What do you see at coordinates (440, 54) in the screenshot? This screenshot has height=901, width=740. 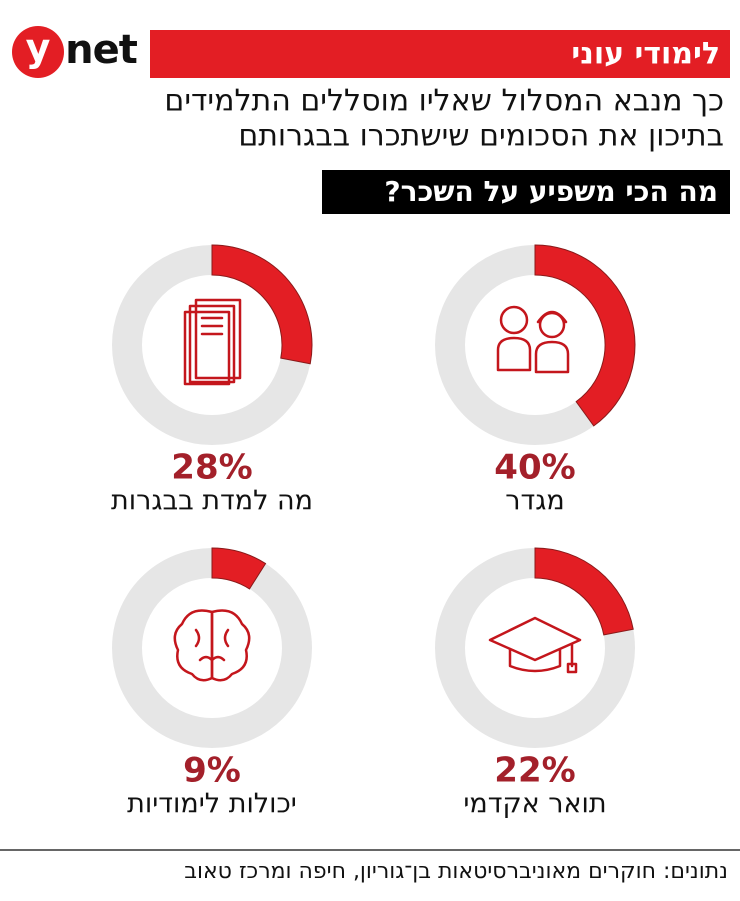 I see `section-bar` at bounding box center [440, 54].